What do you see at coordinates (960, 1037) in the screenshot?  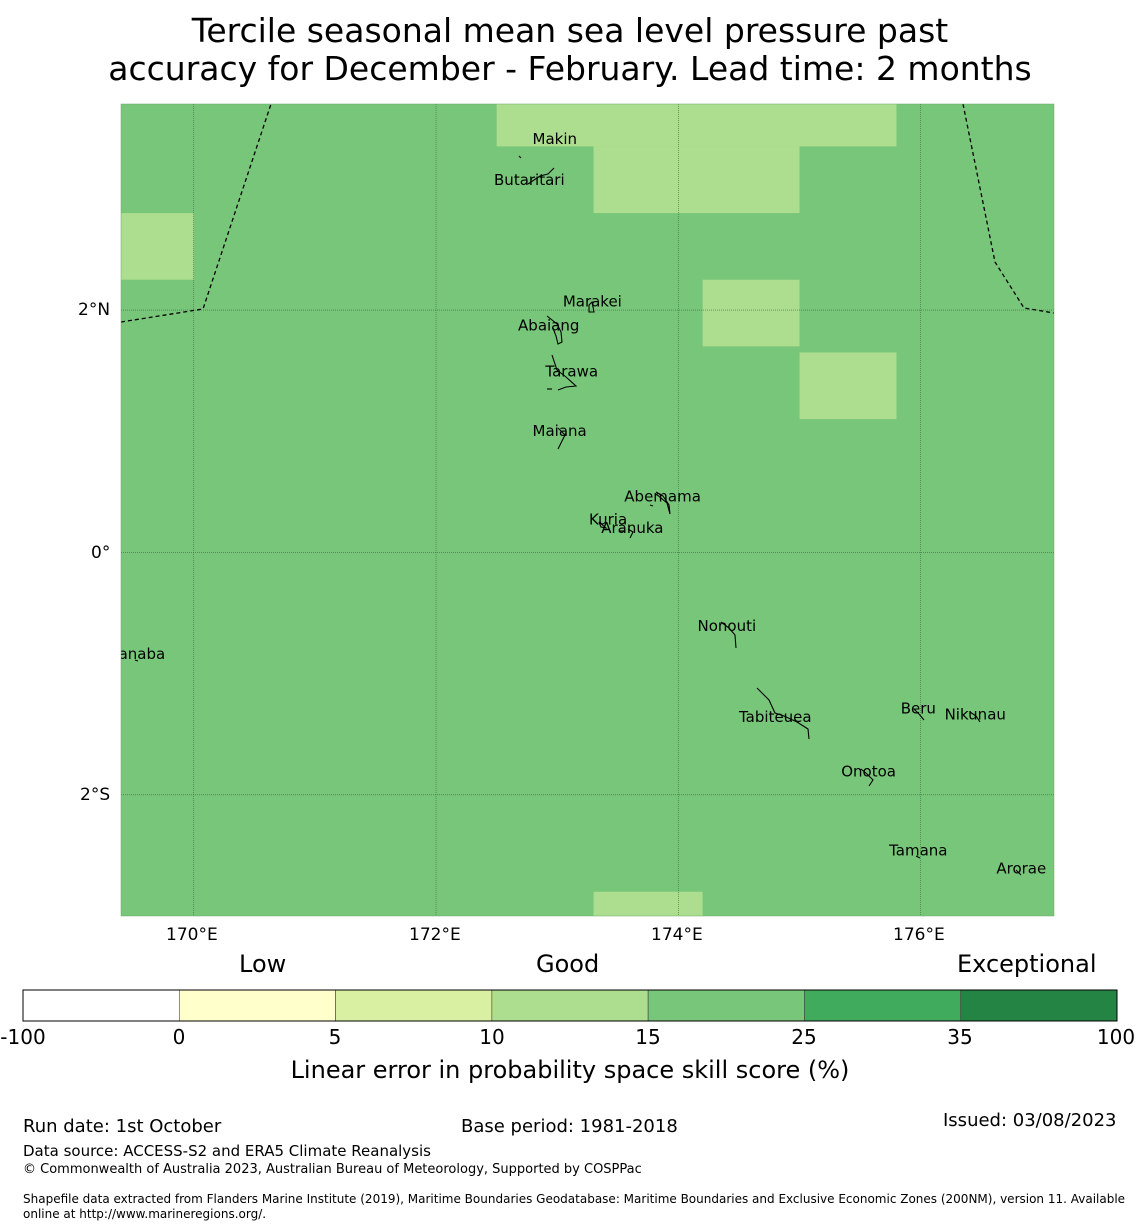 I see `cb-tick: 35` at bounding box center [960, 1037].